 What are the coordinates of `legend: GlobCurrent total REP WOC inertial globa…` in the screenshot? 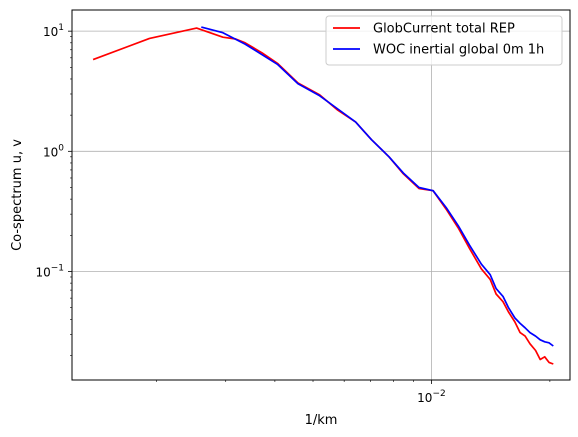 It's located at (444, 40).